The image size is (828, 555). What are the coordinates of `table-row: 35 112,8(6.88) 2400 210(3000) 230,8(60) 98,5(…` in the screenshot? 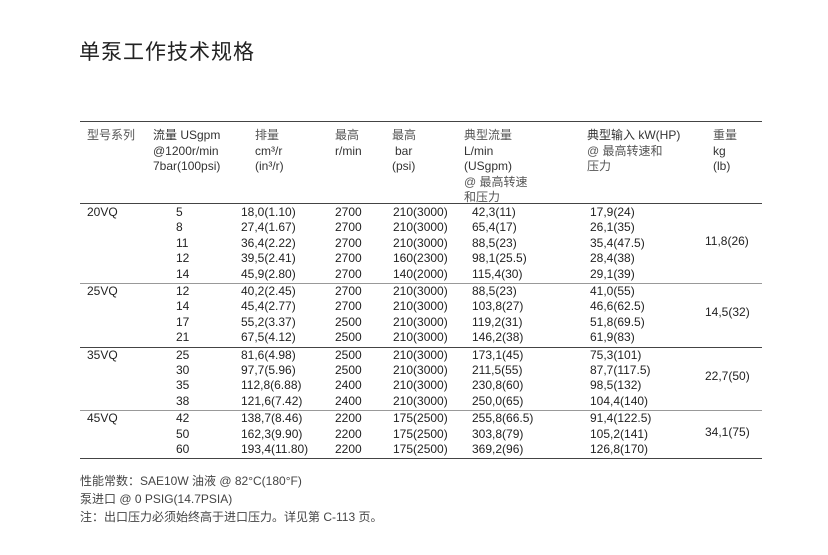 It's located at (421, 385).